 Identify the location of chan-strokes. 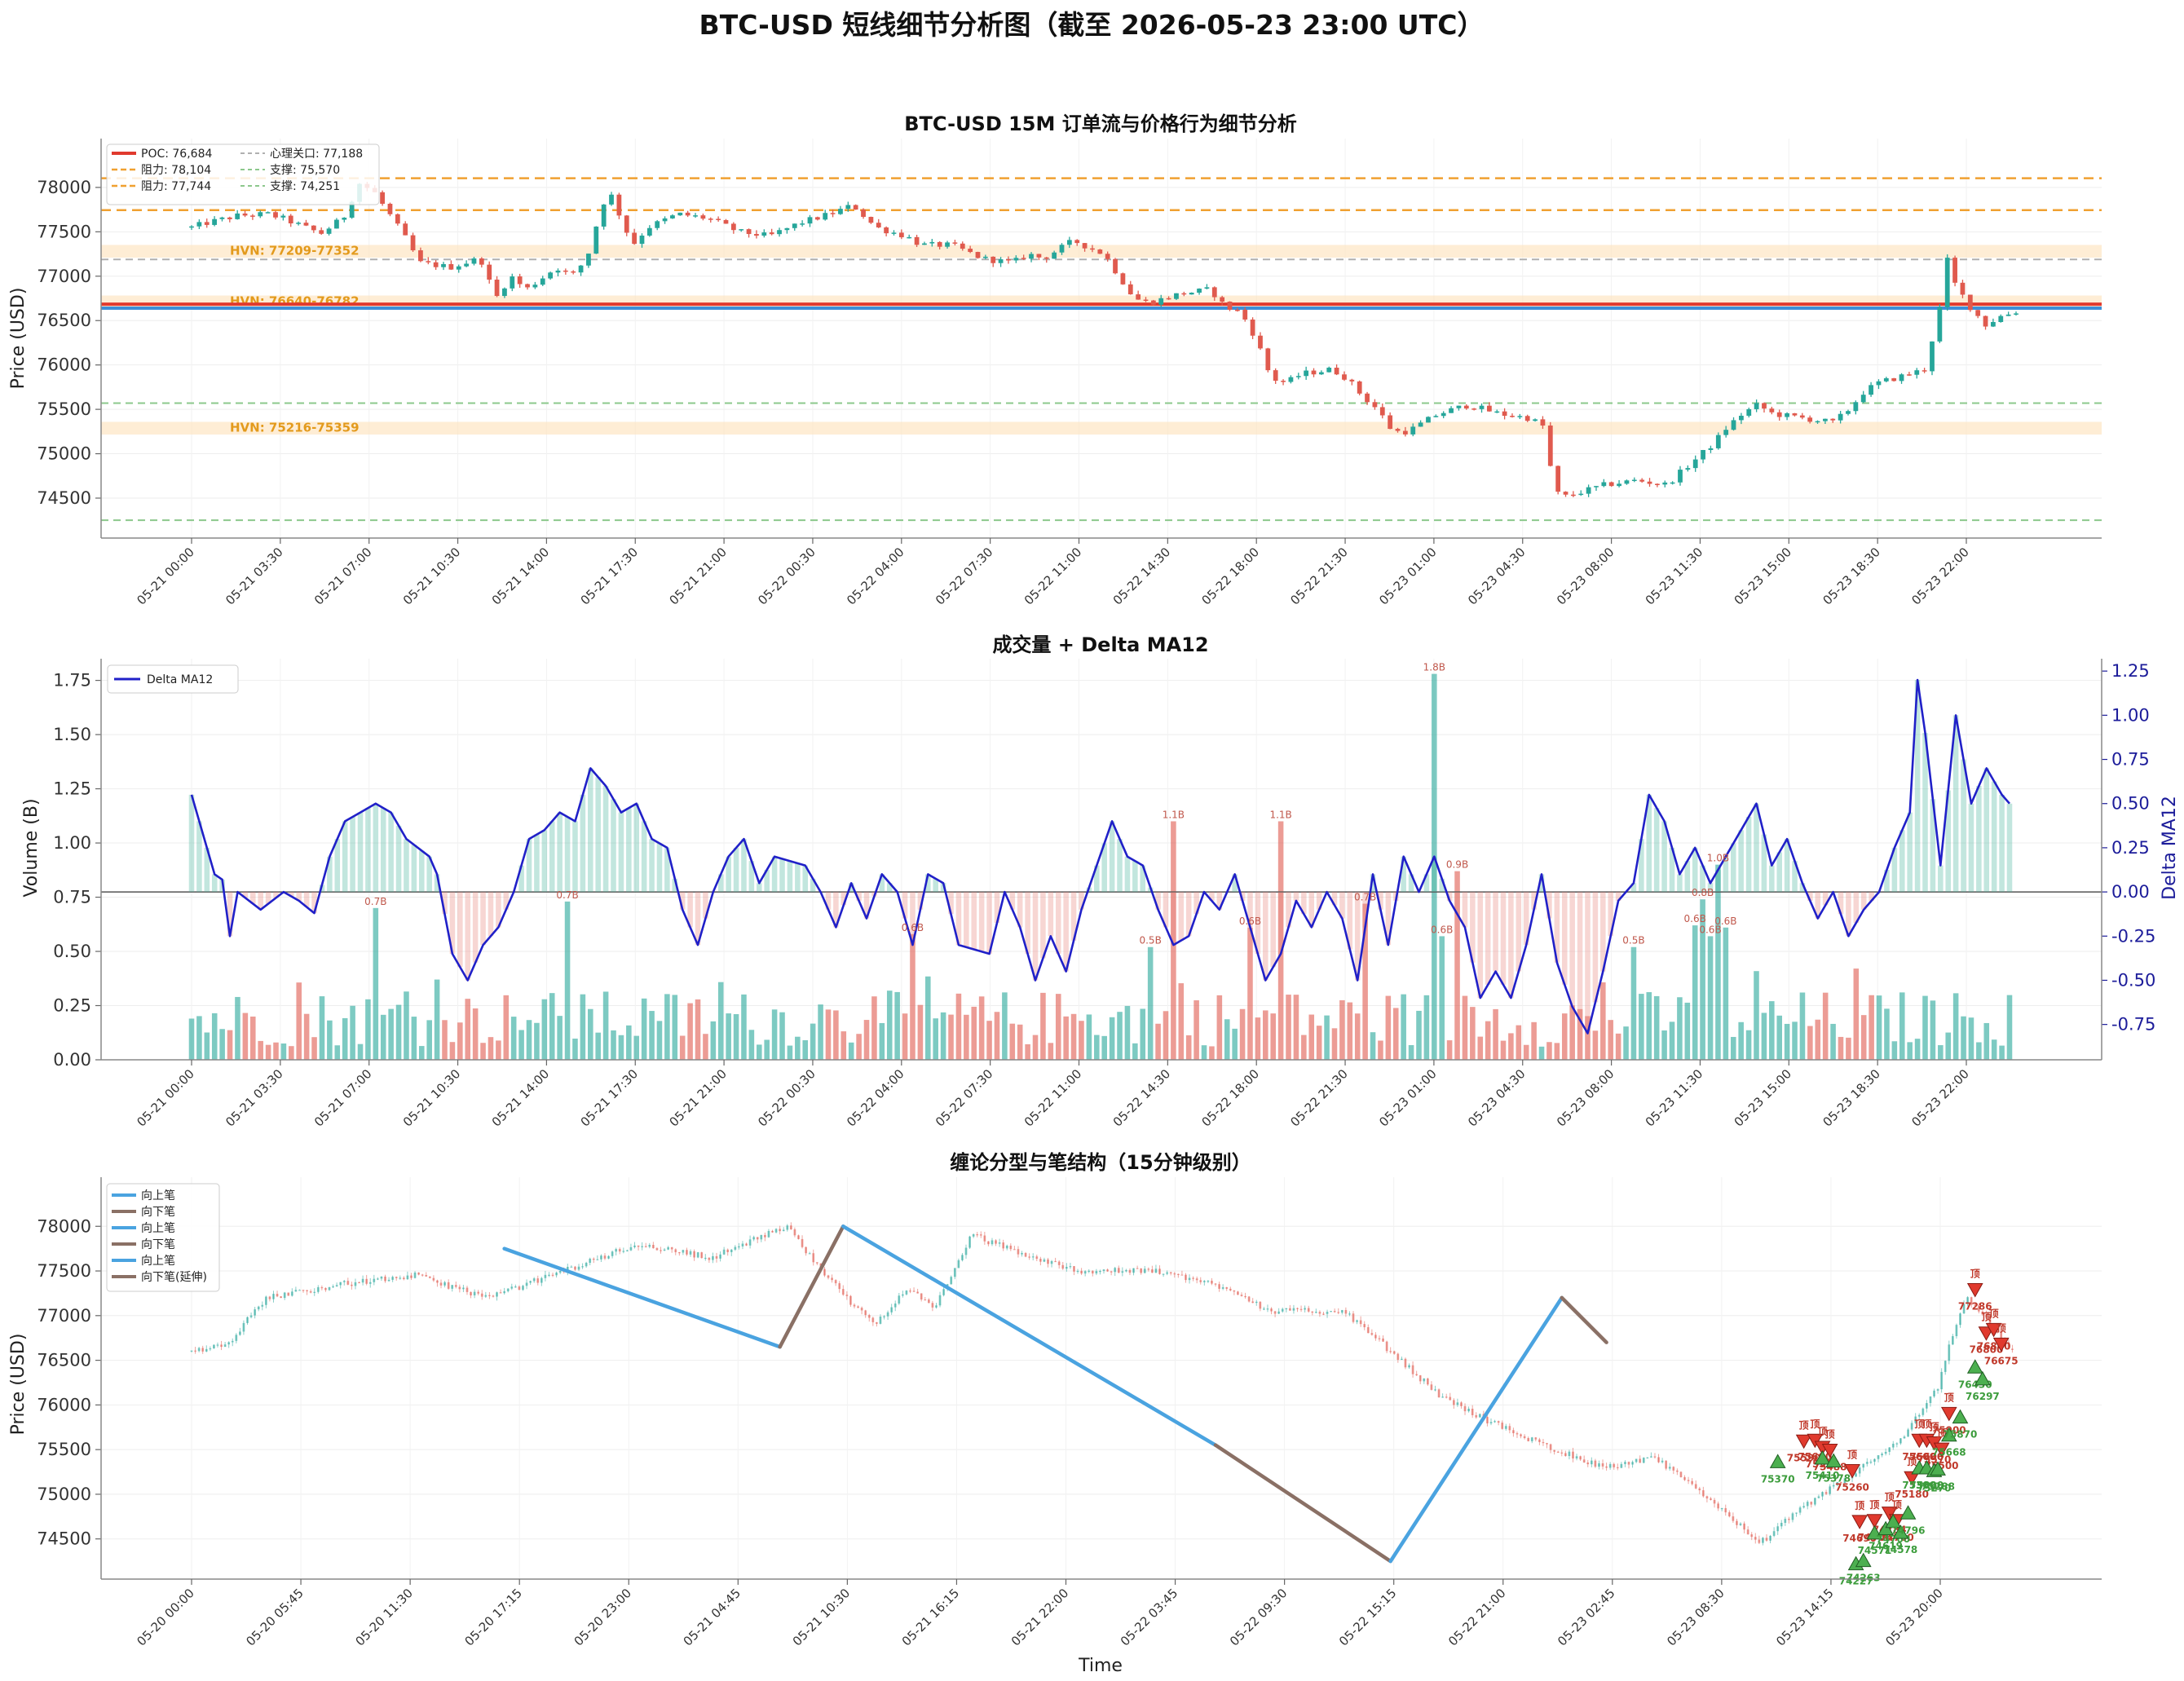
(1055, 1394).